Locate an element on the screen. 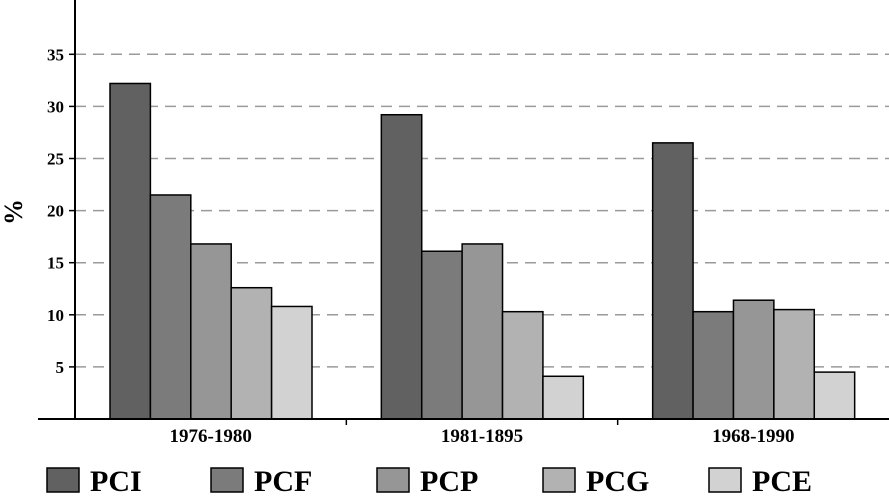 Image resolution: width=889 pixels, height=502 pixels. bar-pce-1976-1980 is located at coordinates (291, 362).